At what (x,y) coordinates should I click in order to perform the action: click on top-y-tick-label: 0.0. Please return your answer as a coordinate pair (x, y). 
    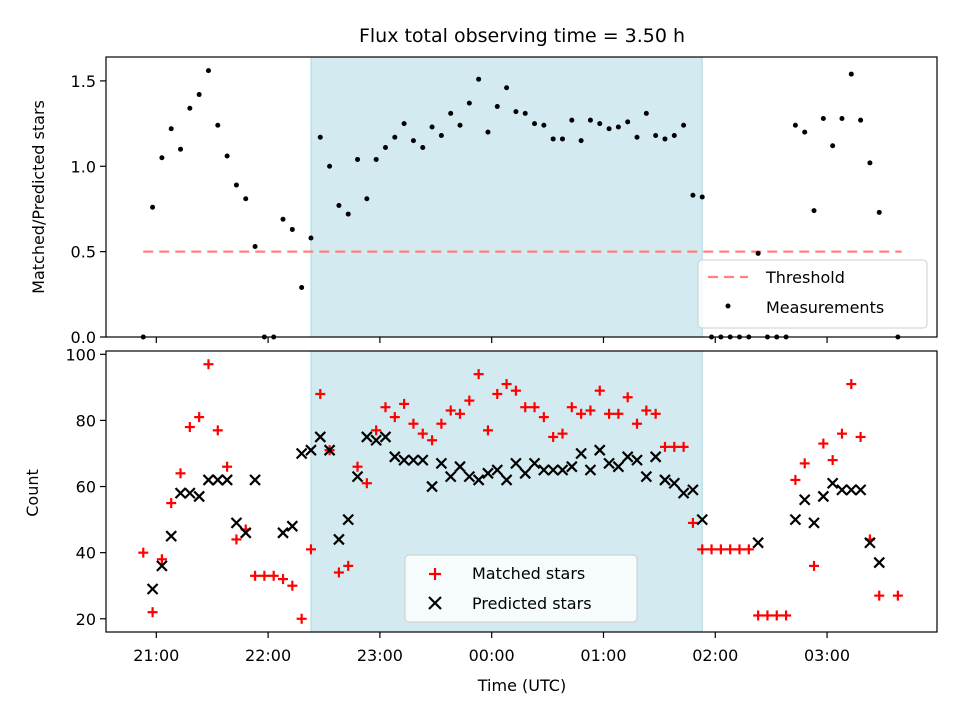
    Looking at the image, I should click on (83, 337).